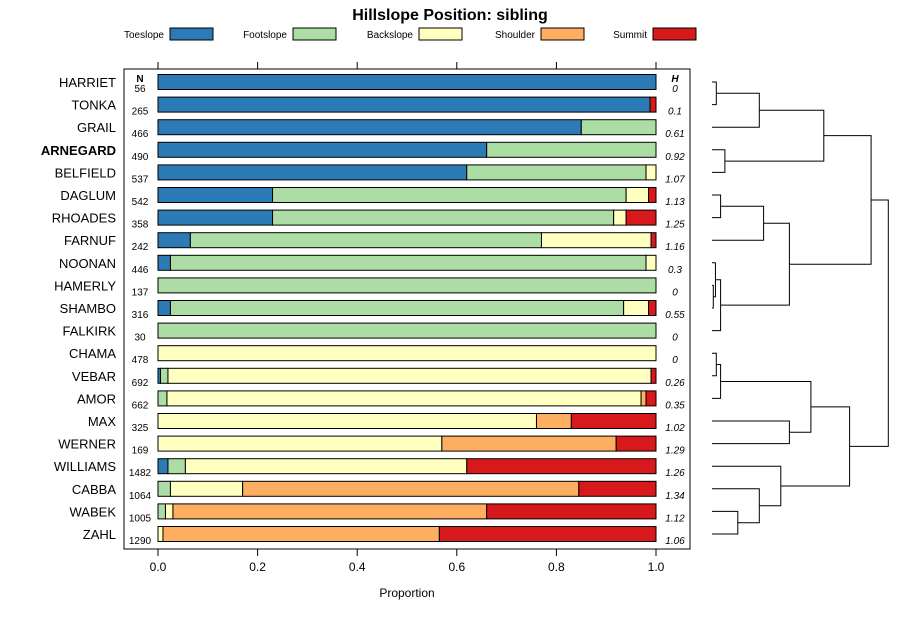 The height and width of the screenshot is (620, 900). What do you see at coordinates (206, 488) in the screenshot?
I see `bar-segment-cabba-backslope` at bounding box center [206, 488].